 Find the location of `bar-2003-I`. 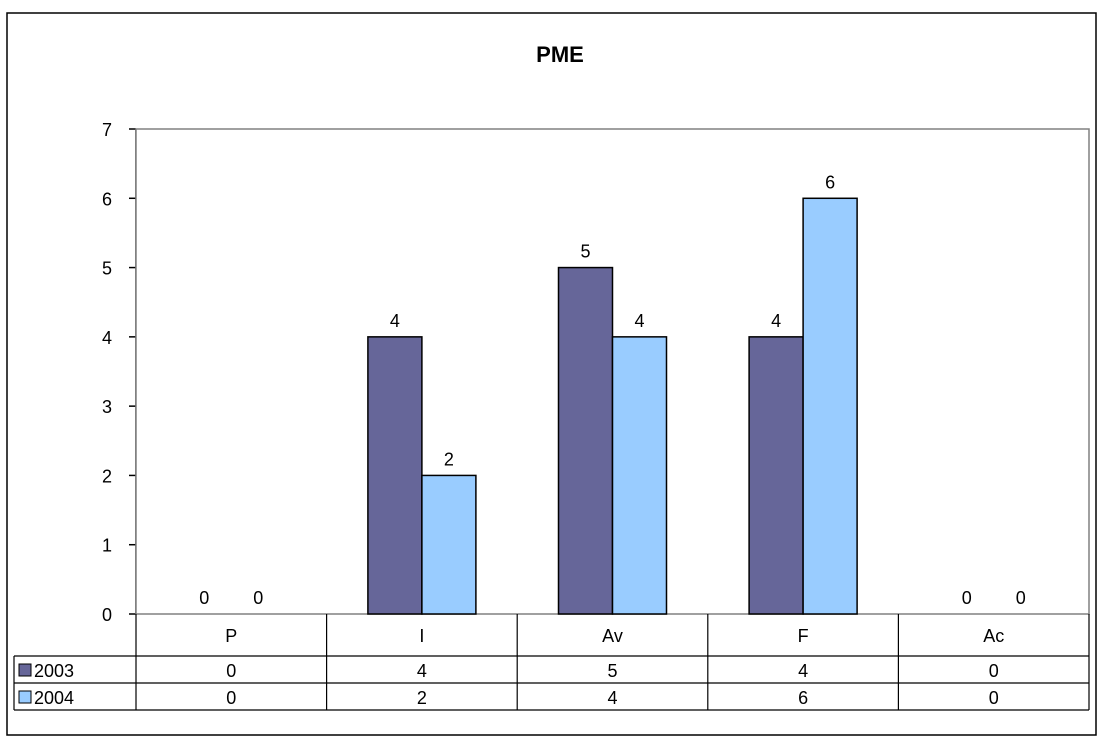

bar-2003-I is located at coordinates (395, 475).